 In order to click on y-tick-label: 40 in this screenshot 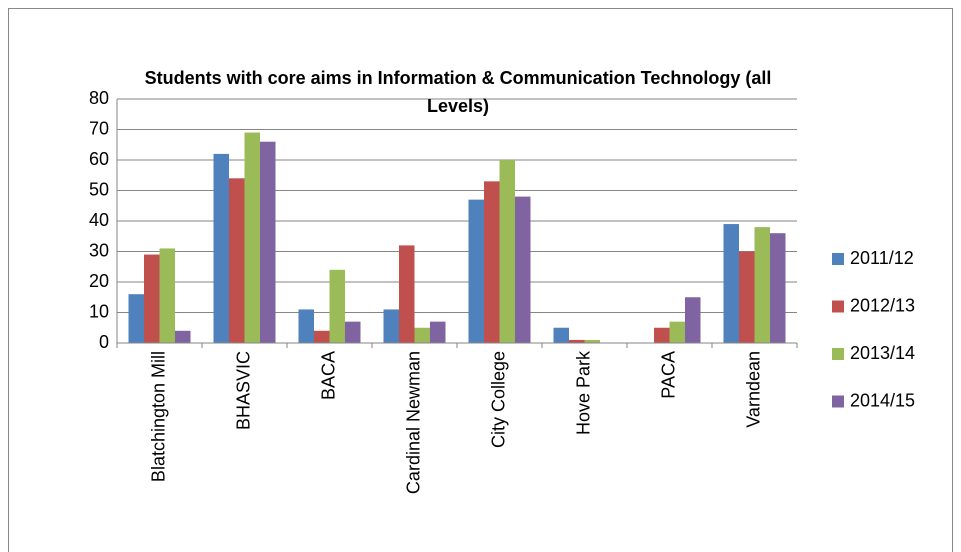, I will do `click(99, 220)`.